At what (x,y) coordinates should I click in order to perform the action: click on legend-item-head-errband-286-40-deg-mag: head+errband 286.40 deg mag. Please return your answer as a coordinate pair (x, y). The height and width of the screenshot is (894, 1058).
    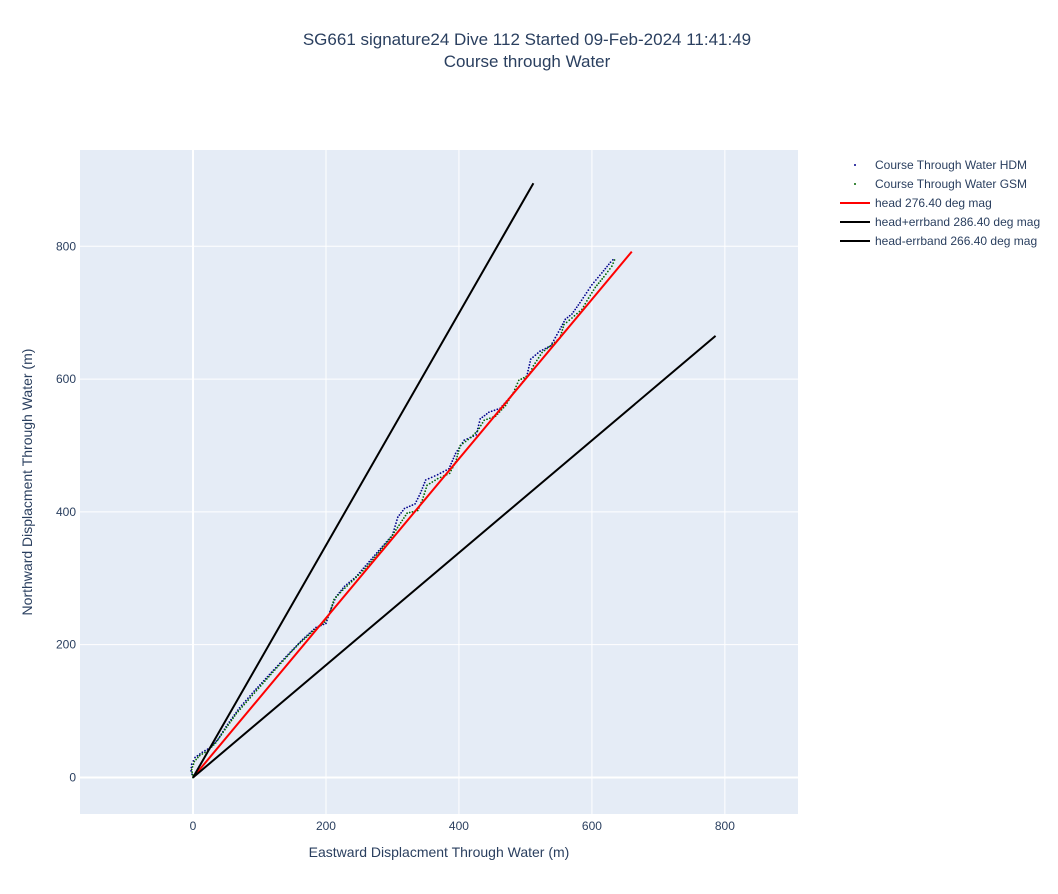
    Looking at the image, I should click on (940, 222).